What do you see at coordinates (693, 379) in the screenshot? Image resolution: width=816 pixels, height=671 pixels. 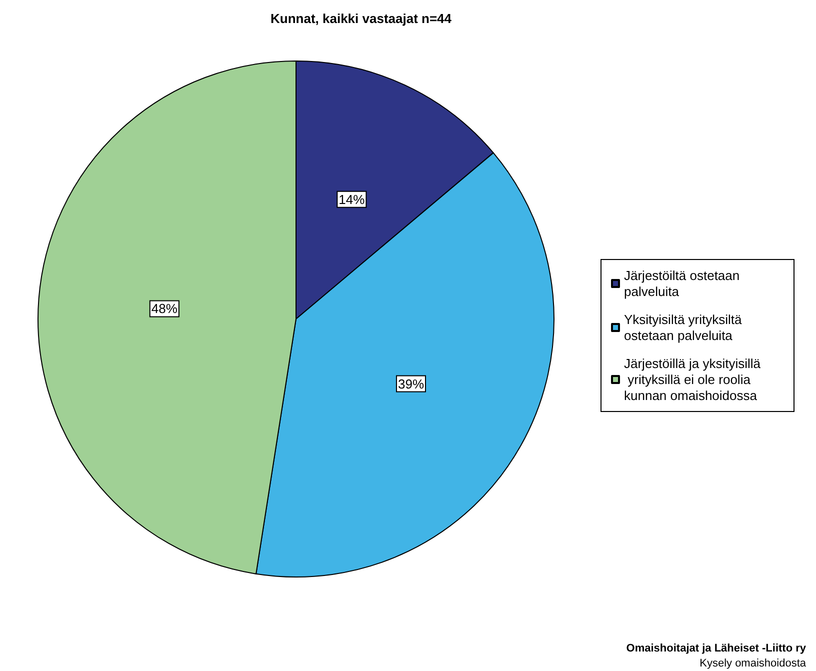 I see `legend-label: Järjestöillä ja yksityisillä yrityksillä ei ole roolia kunnan omaishoidossa` at bounding box center [693, 379].